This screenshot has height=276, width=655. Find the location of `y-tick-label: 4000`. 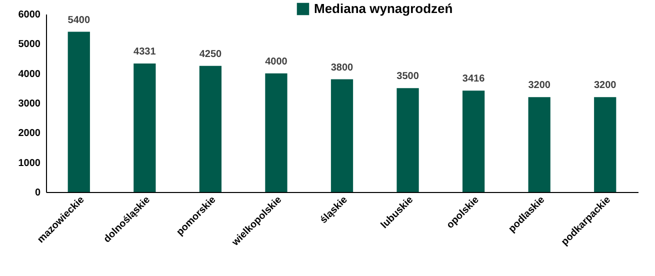

y-tick-label: 4000 is located at coordinates (29, 74).